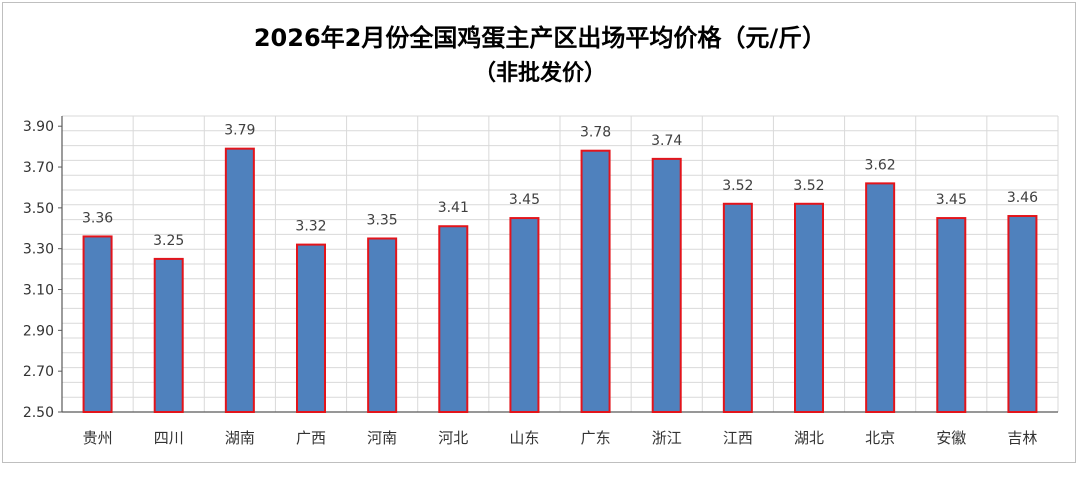  What do you see at coordinates (311, 438) in the screenshot?
I see `x-category-label: 广西` at bounding box center [311, 438].